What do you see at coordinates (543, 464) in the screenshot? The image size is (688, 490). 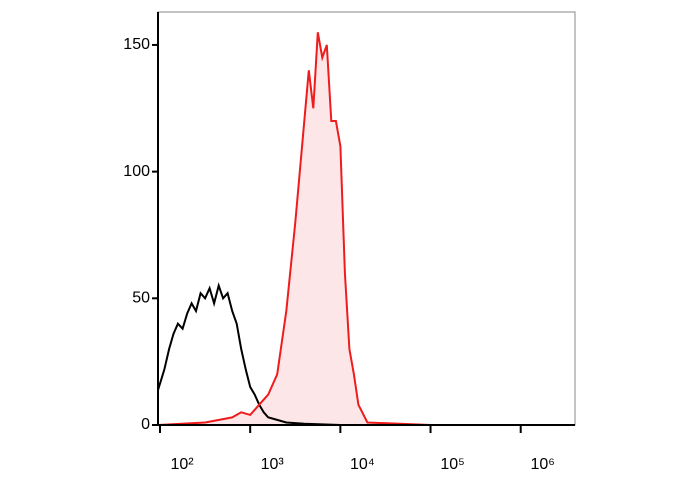 I see `x-tick-label: 10⁶` at bounding box center [543, 464].